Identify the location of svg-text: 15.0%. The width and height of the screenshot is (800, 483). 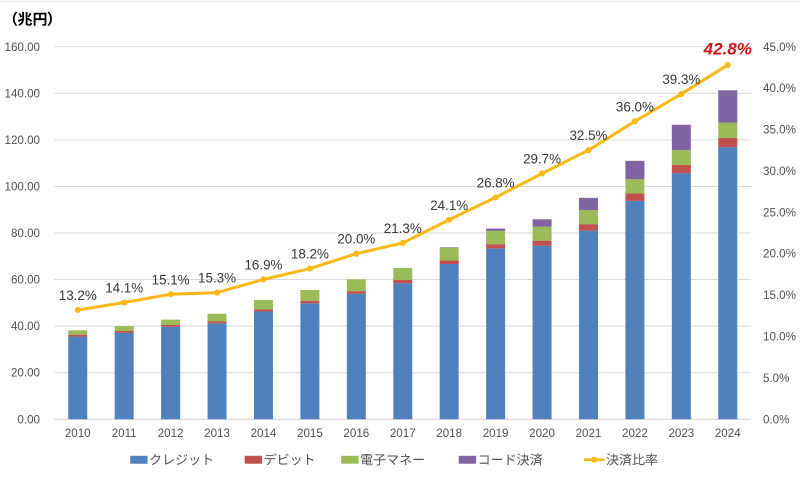
(779, 295).